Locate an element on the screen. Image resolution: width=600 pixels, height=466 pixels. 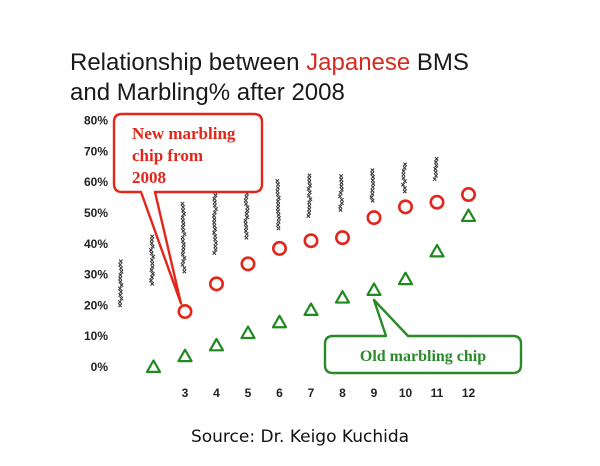
title-line-2: and Marbling% after 2008 is located at coordinates (207, 92).